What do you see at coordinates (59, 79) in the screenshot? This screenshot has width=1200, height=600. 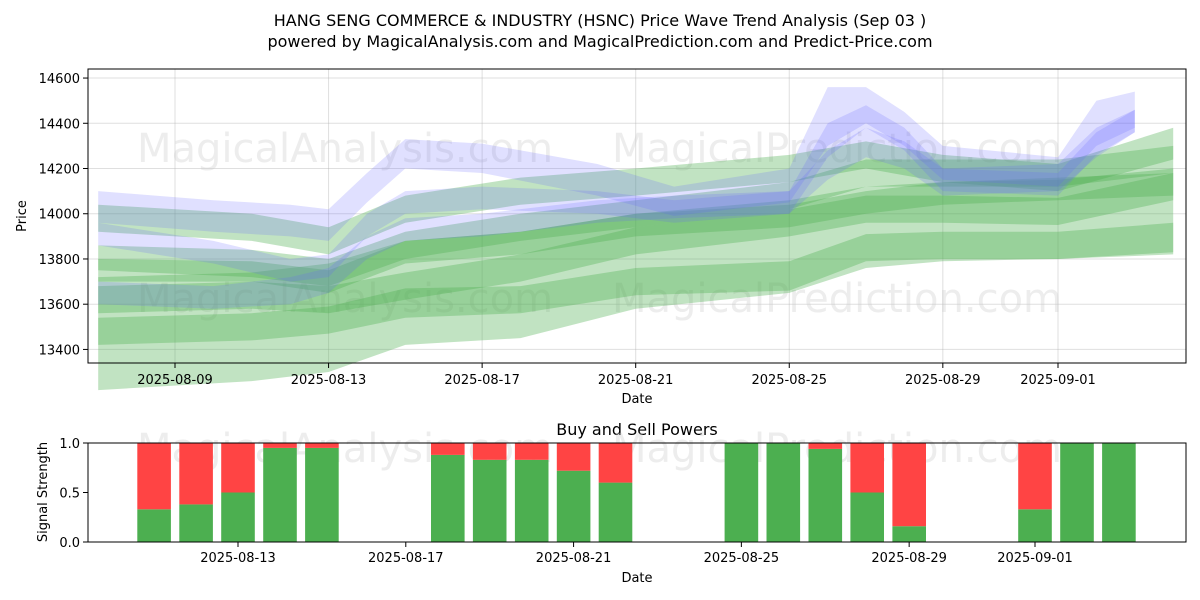 I see `price-y-tick-label-6: 14600` at bounding box center [59, 79].